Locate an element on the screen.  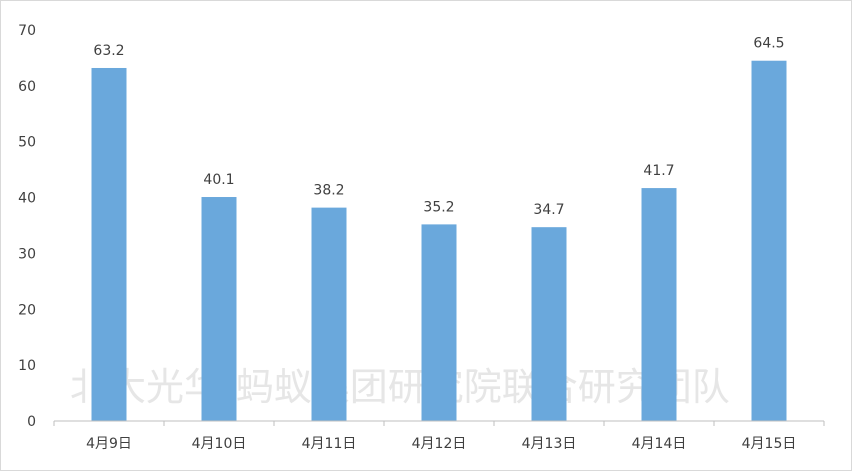
data-label: 34.7 is located at coordinates (548, 210).